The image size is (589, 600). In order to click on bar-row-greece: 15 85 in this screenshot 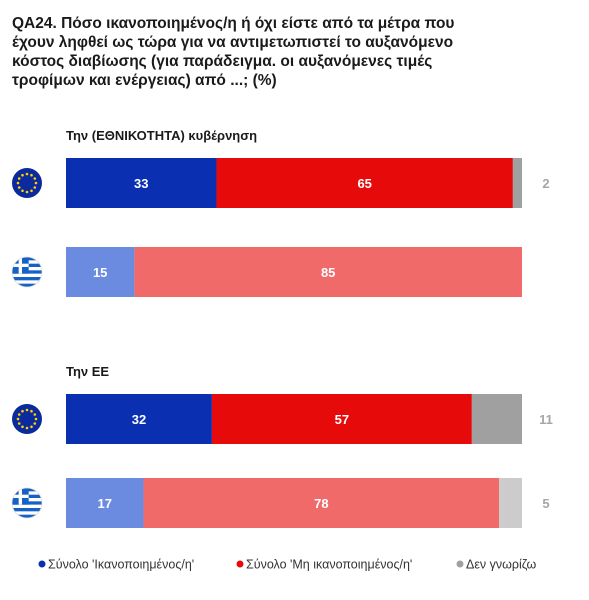, I will do `click(266, 272)`.